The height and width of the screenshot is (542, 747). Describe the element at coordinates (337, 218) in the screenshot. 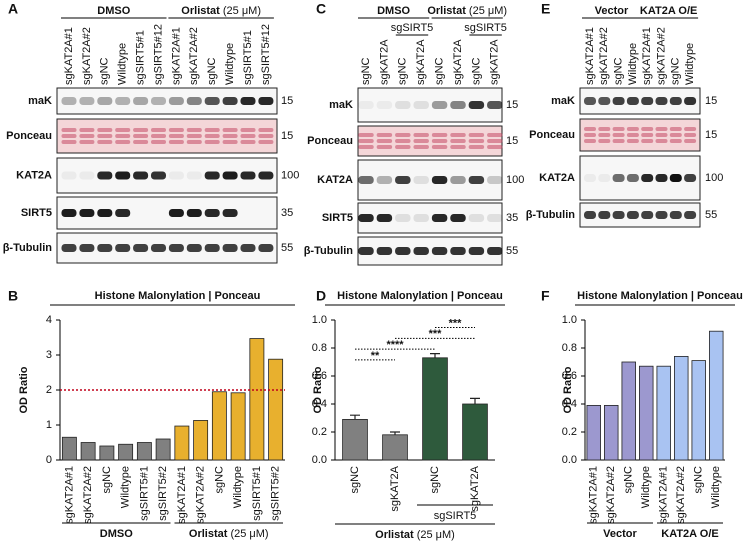

I see `row-label: SIRT5` at that location.